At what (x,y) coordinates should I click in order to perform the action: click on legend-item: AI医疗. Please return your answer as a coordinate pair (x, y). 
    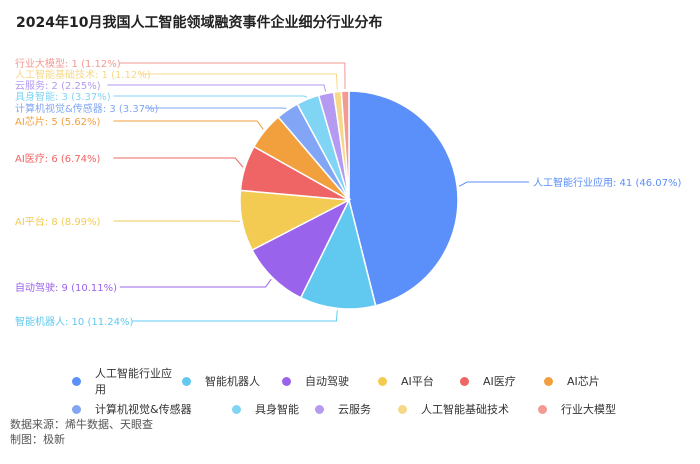
    Looking at the image, I should click on (502, 381).